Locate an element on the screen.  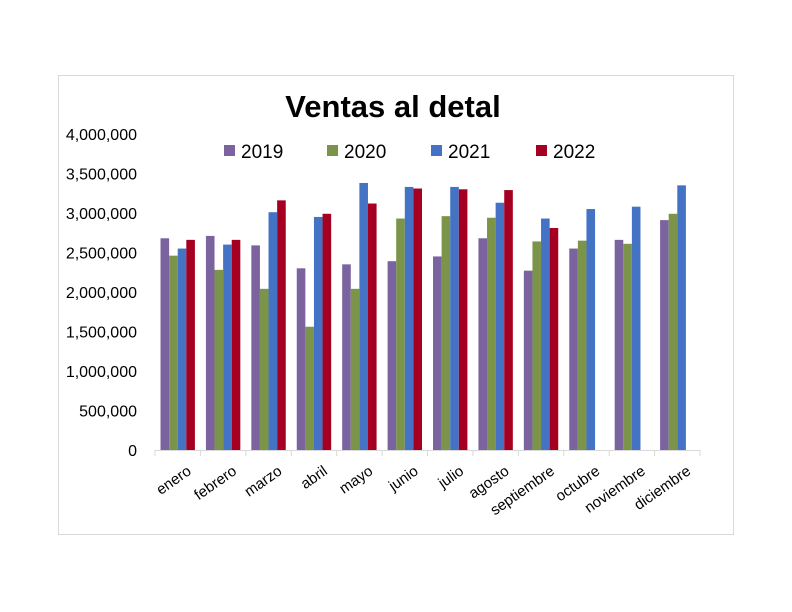
bar-2021-noviembre is located at coordinates (636, 328).